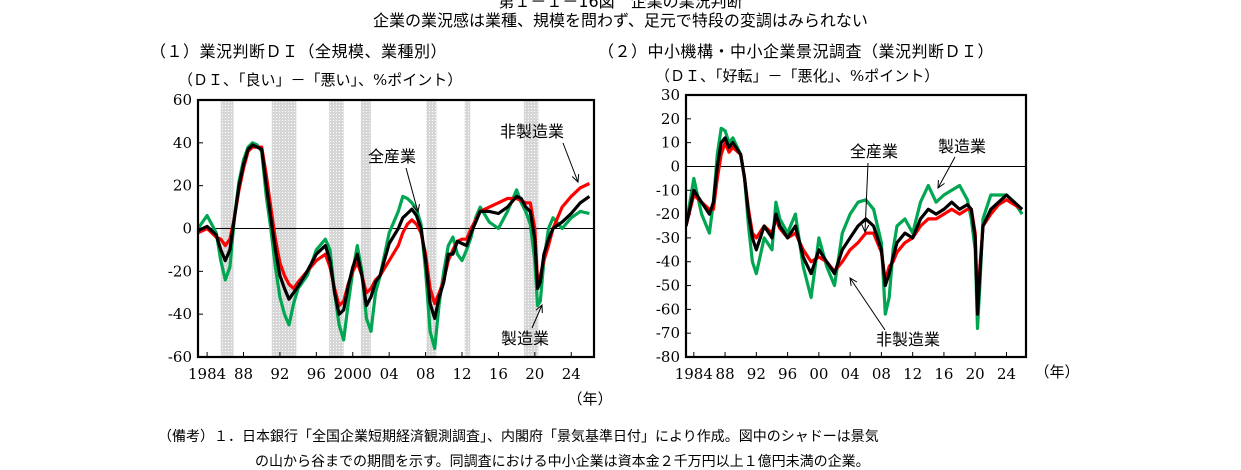 Image resolution: width=1241 pixels, height=470 pixels. What do you see at coordinates (320, 80) in the screenshot?
I see `left-panel-units: （ＤＩ、「良い」－「悪い」、%ポイント）` at bounding box center [320, 80].